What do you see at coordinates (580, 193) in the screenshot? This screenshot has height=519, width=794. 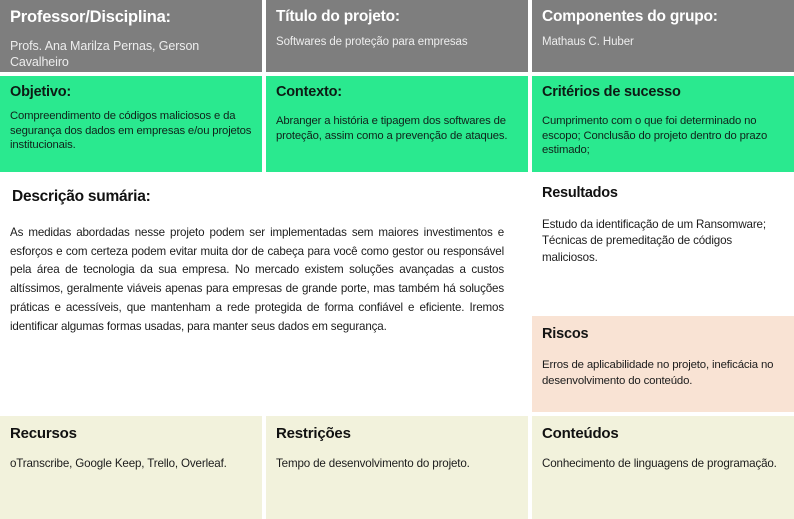 I see `card-title-resultados: Resultados` at bounding box center [580, 193].